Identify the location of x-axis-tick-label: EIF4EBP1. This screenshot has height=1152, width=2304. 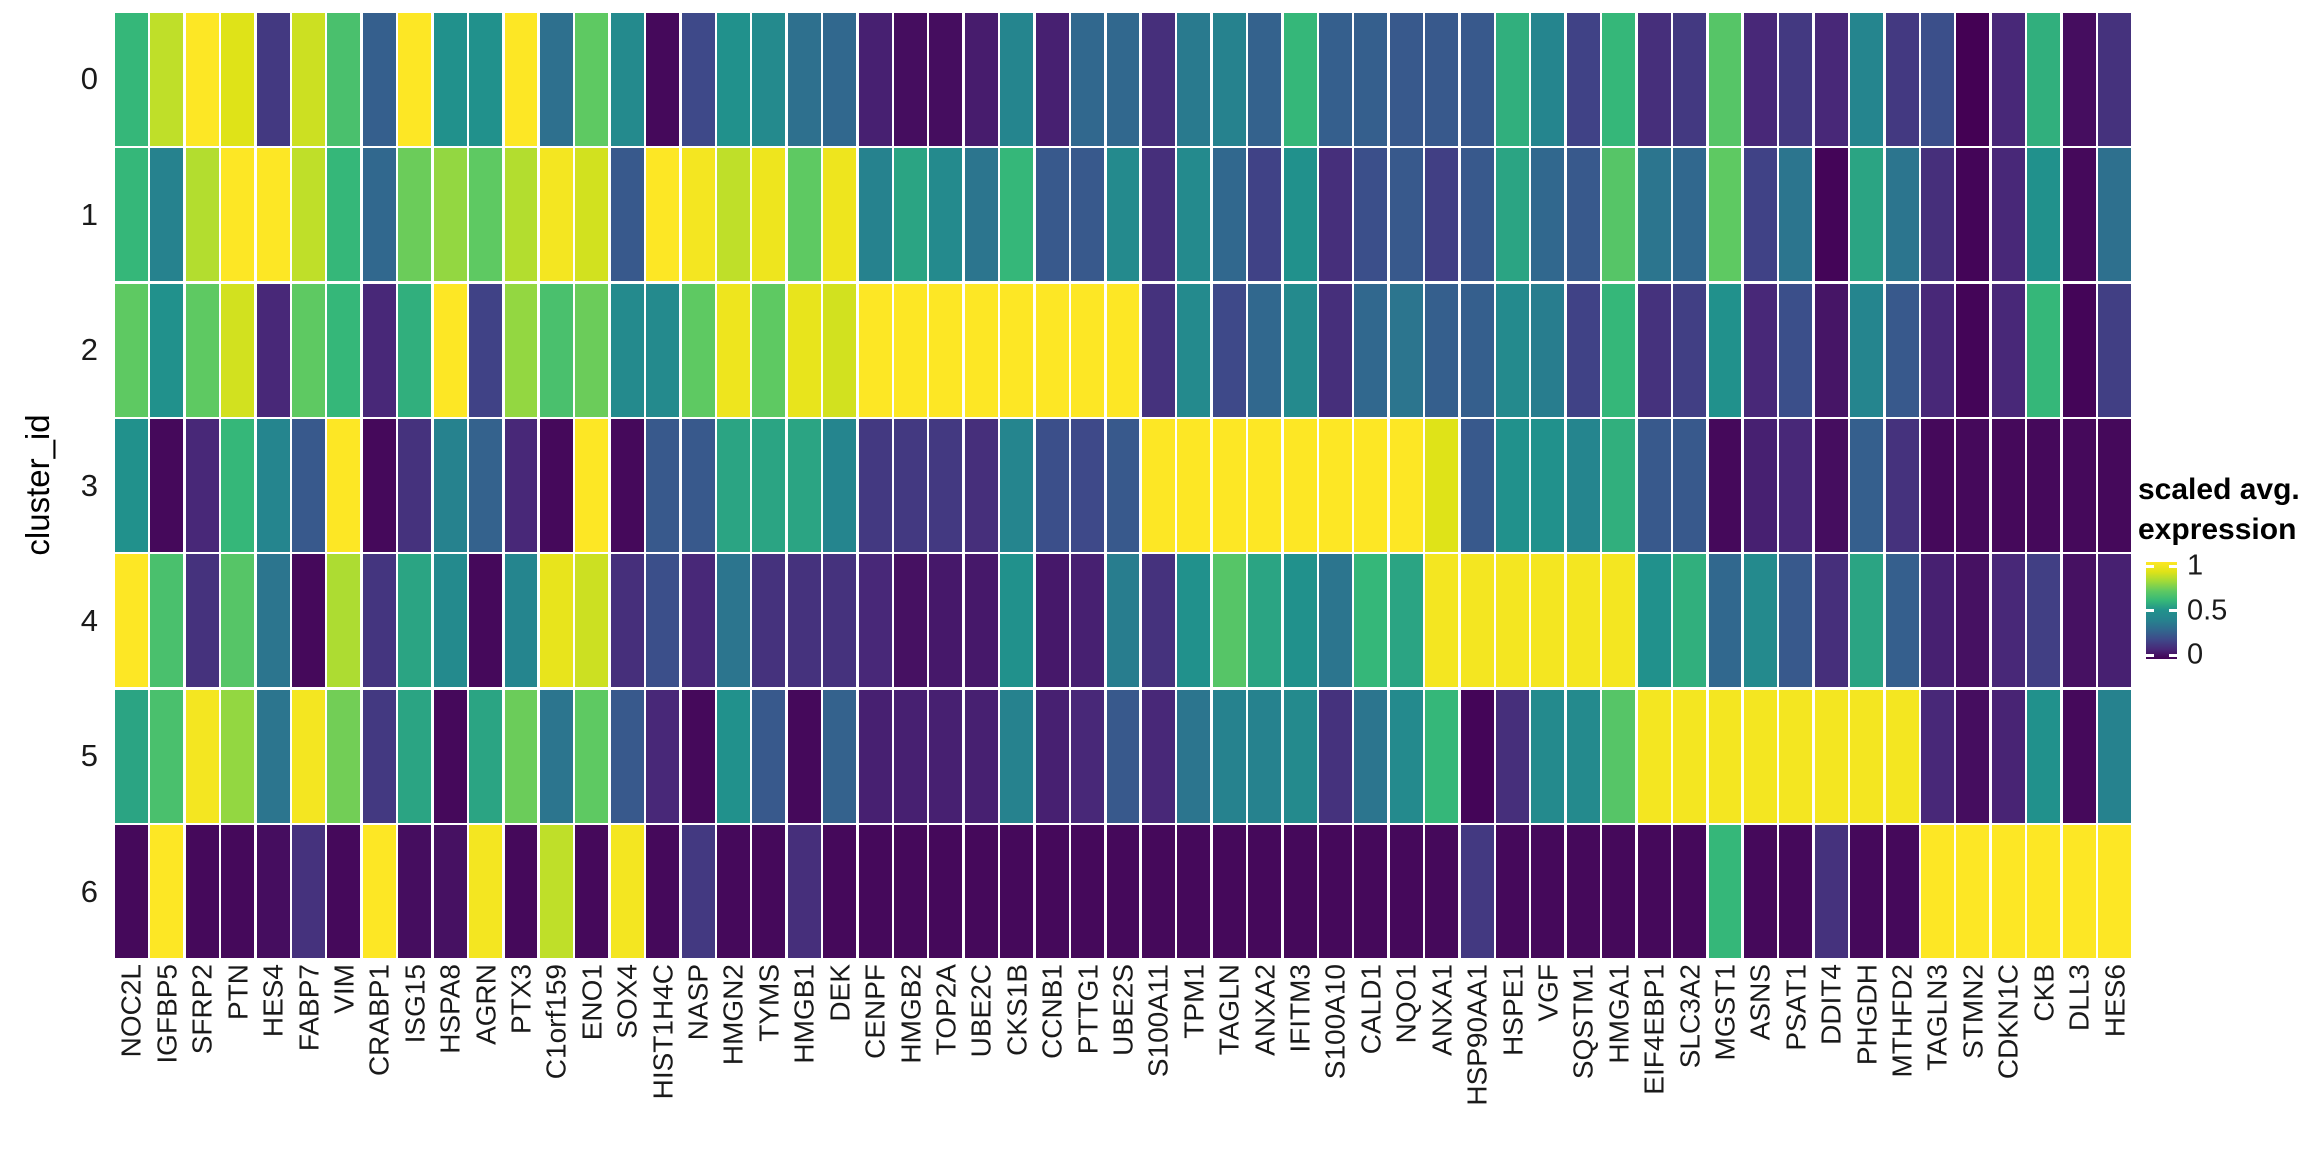
(1654, 1029).